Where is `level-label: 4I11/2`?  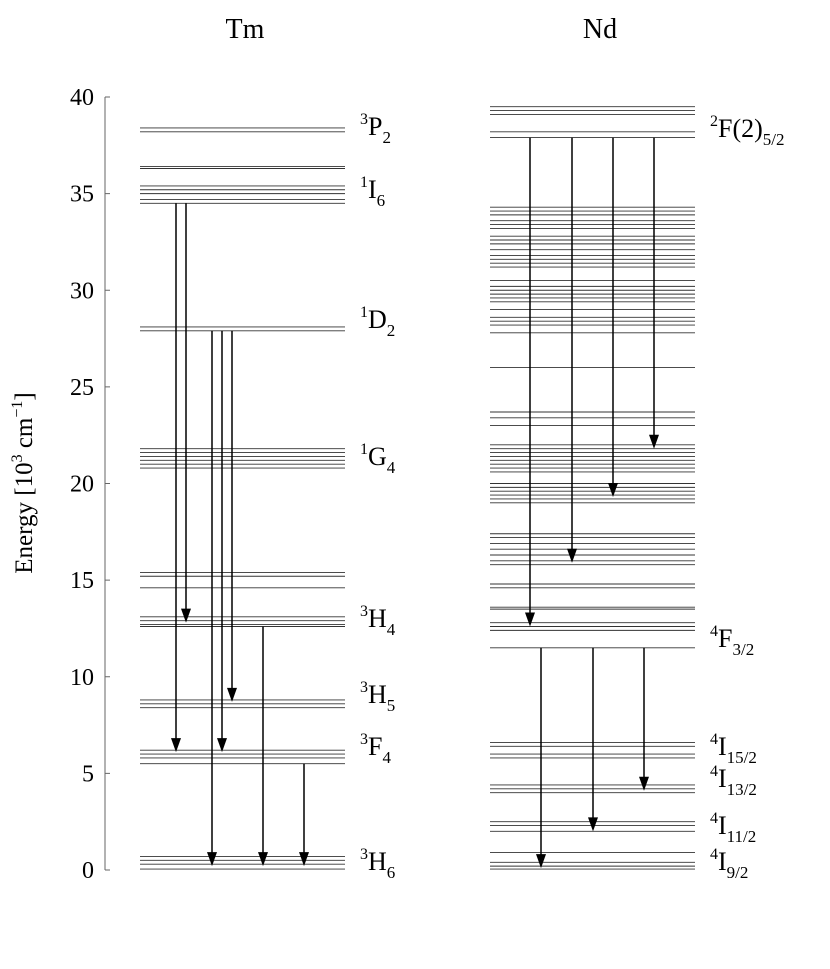
level-label: 4I11/2 is located at coordinates (733, 828).